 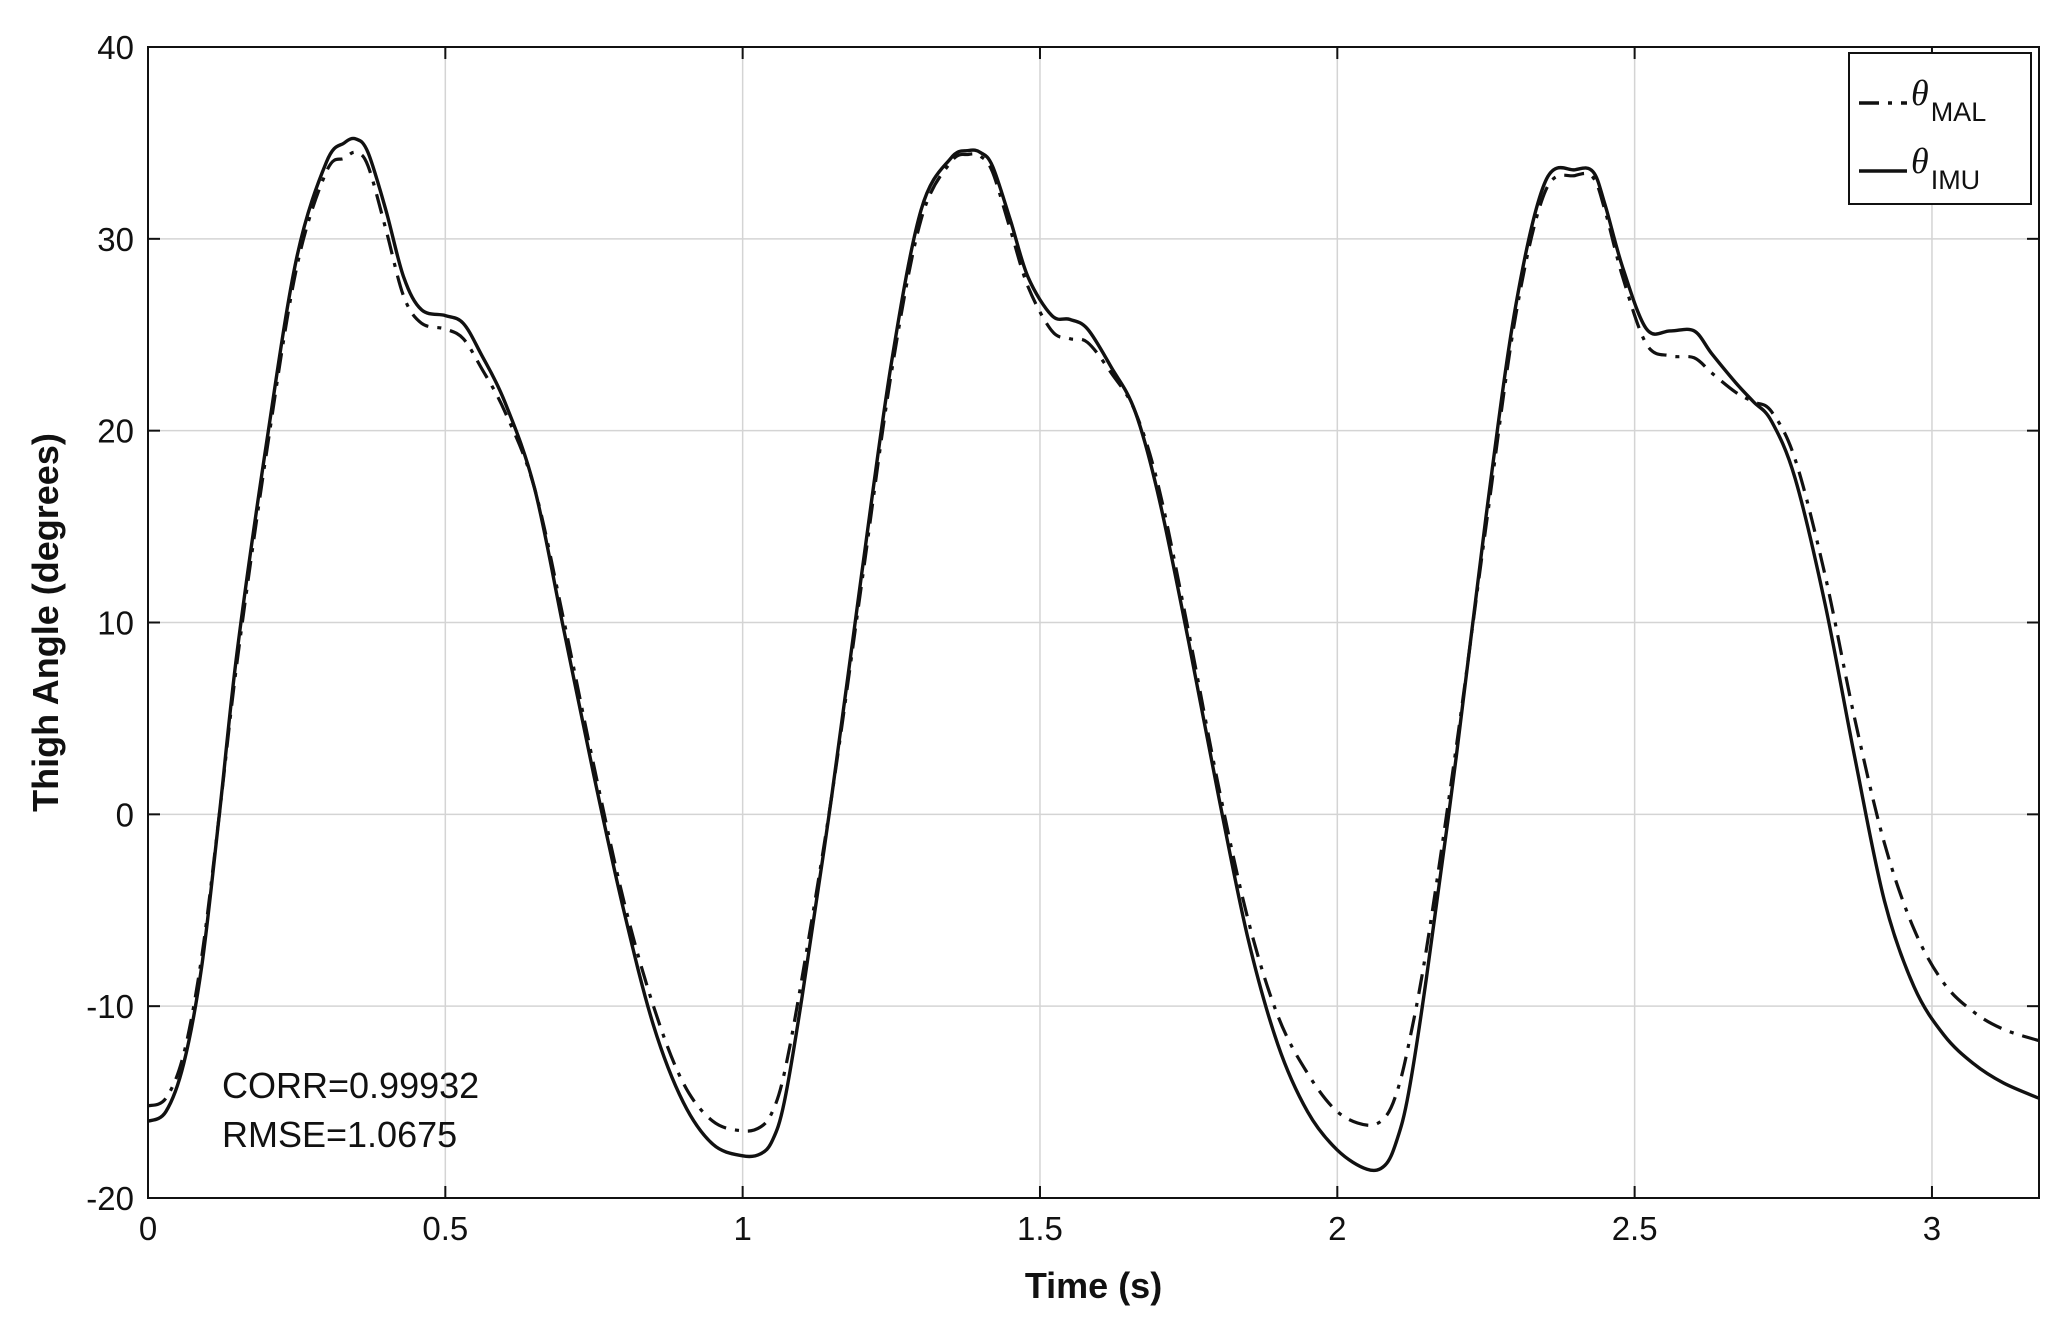 I want to click on x-tick-label: 2, so click(x=1337, y=1228).